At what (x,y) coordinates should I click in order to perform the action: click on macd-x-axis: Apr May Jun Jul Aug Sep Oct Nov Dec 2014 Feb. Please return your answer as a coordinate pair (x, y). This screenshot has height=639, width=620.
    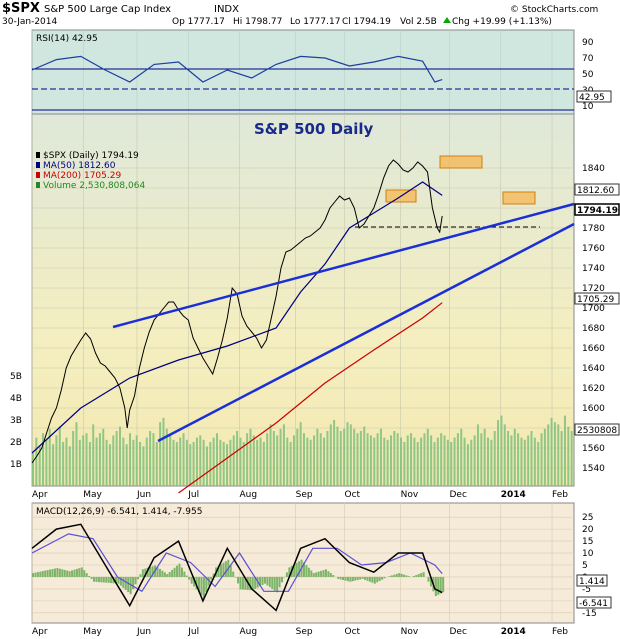
    Looking at the image, I should click on (300, 632).